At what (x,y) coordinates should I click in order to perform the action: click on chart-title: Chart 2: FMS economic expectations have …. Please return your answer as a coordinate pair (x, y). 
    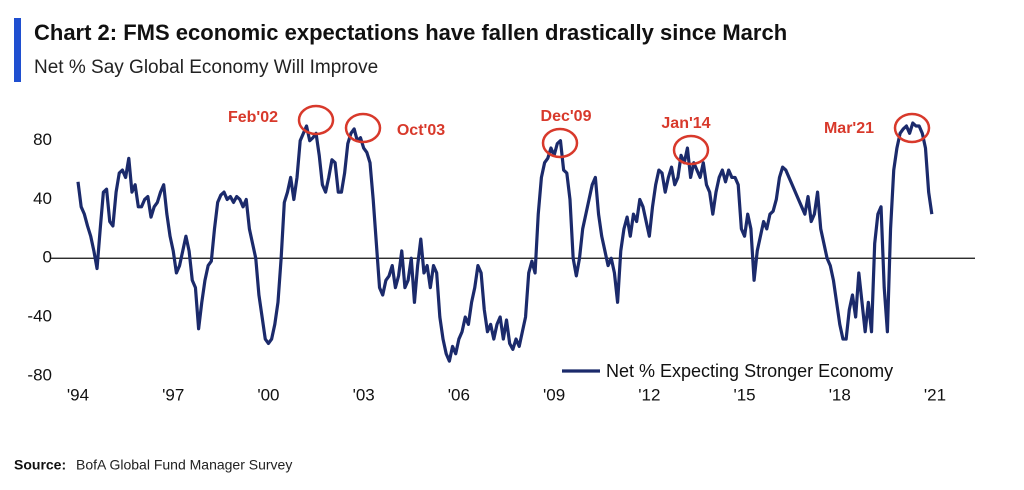
    Looking at the image, I should click on (410, 32).